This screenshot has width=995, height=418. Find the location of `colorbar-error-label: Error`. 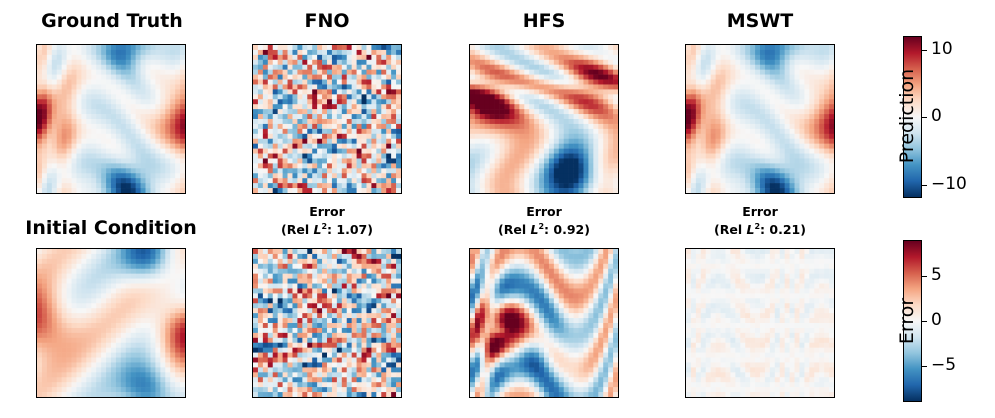

colorbar-error-label: Error is located at coordinates (907, 321).